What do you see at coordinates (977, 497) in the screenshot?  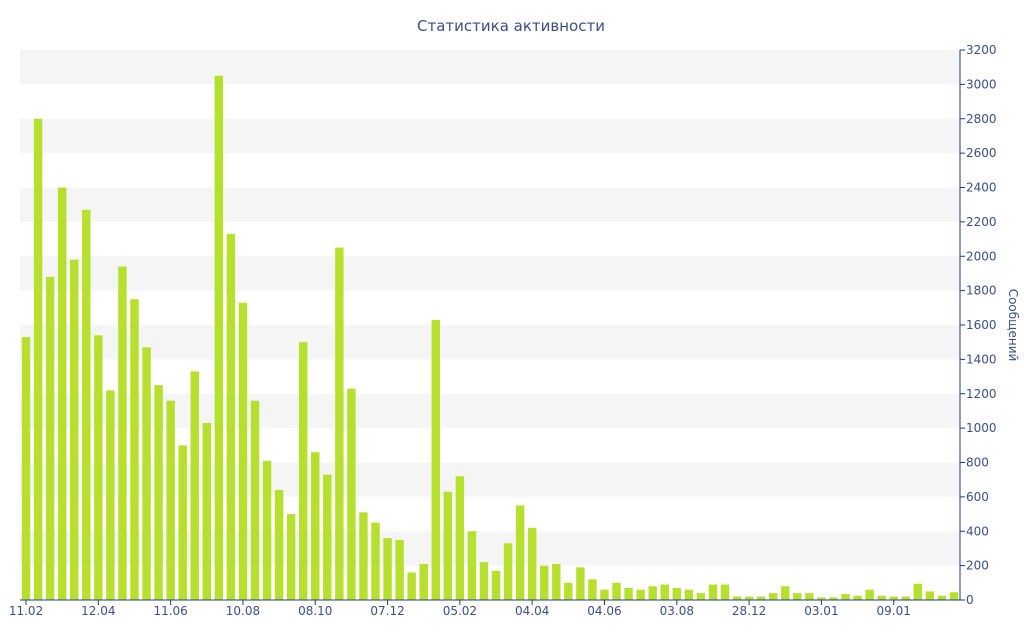 I see `y-tick-label: 600` at bounding box center [977, 497].